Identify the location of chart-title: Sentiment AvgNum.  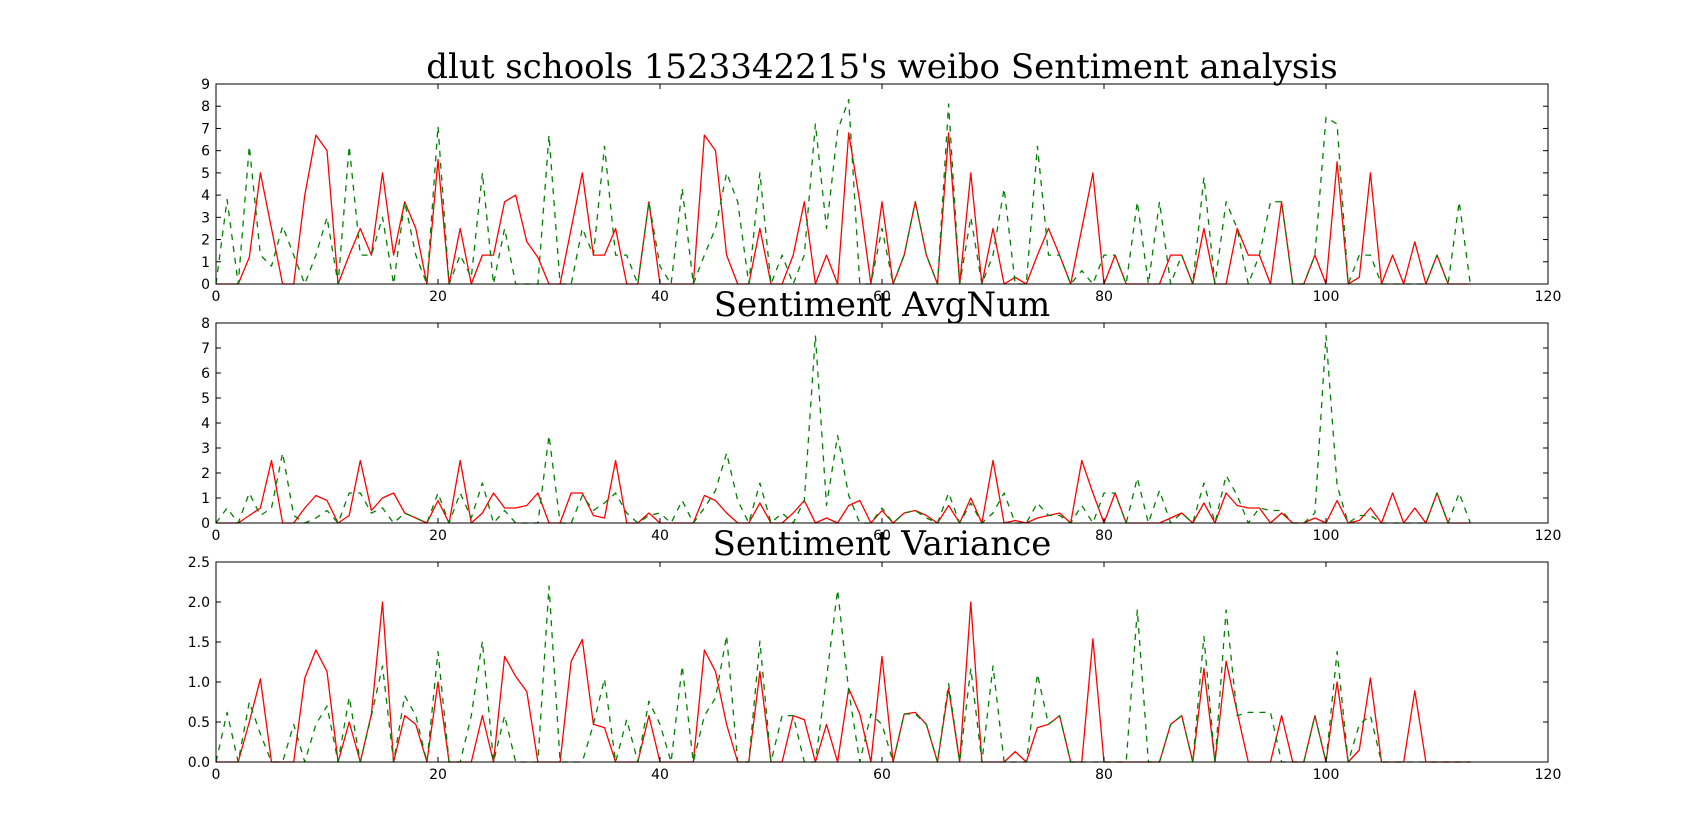
(882, 305).